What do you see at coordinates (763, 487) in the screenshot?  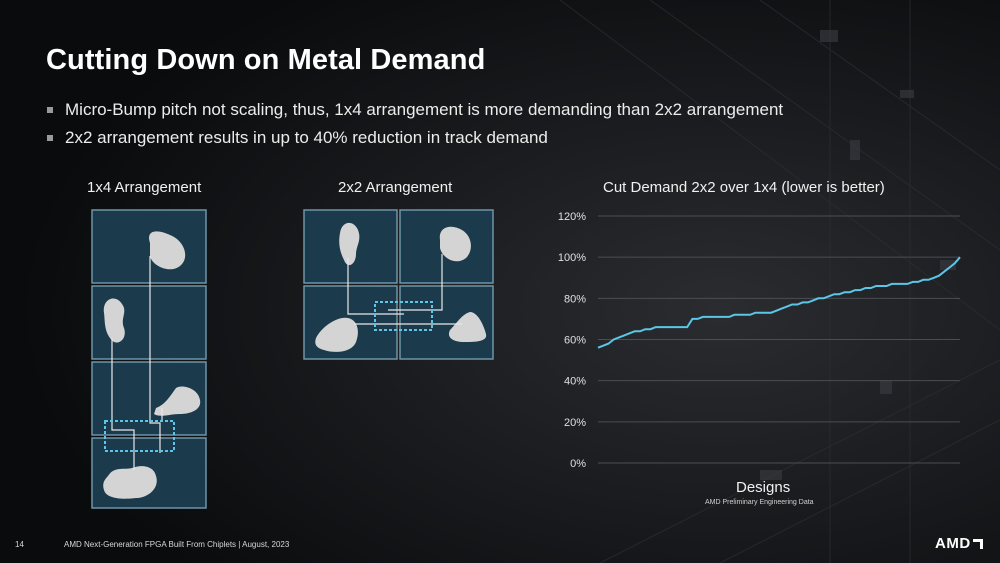 I see `chart-xlabel: Designs` at bounding box center [763, 487].